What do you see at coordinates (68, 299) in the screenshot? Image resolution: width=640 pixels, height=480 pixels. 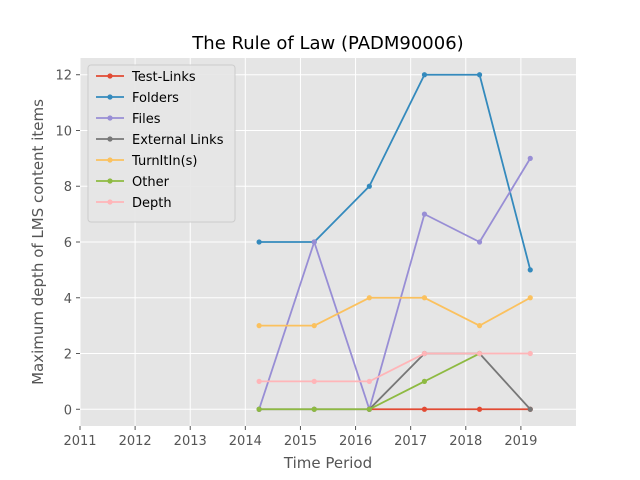 I see `y-tick-label: 4` at bounding box center [68, 299].